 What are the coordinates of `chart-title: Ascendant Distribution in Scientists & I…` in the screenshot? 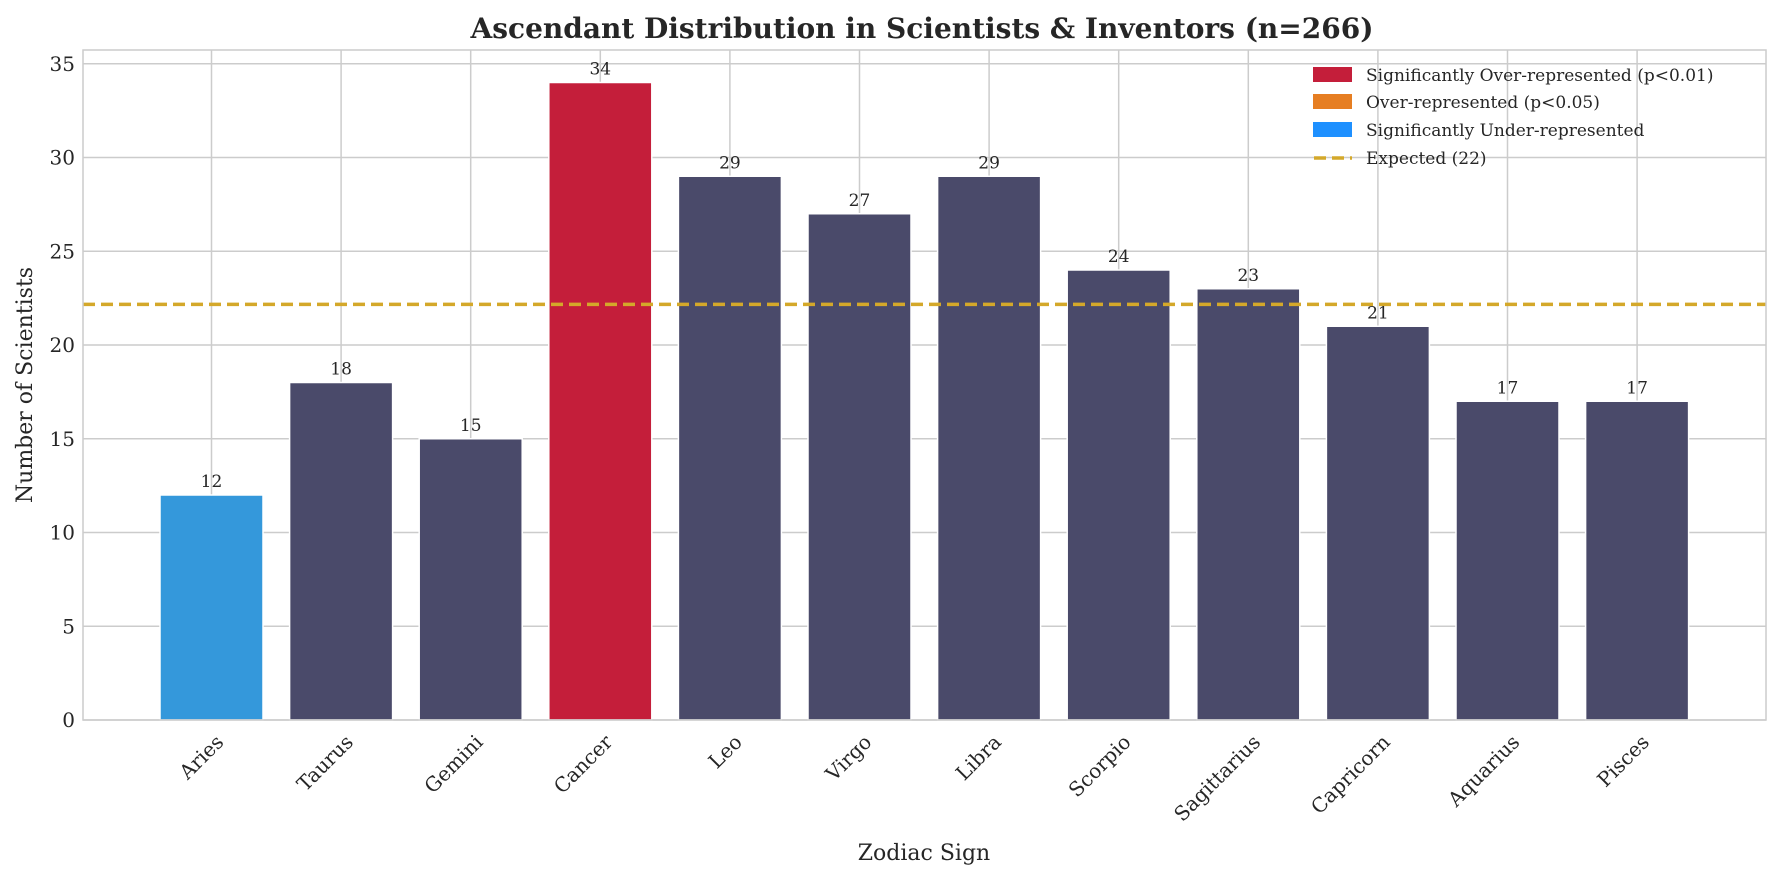 It's located at (922, 28).